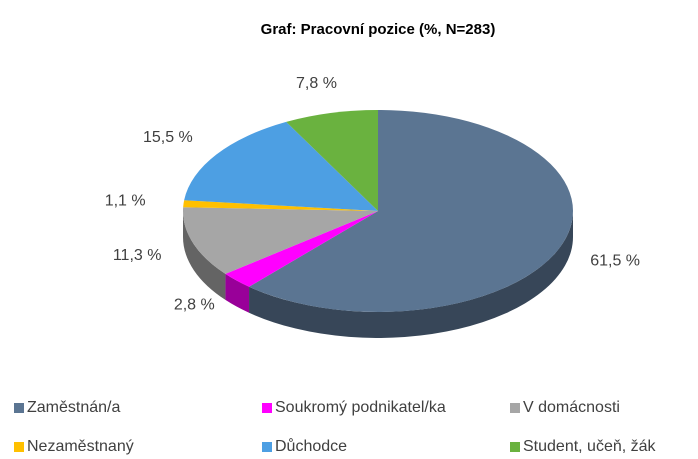 This screenshot has width=698, height=459. I want to click on legend-label: Student, učeň, žák, so click(590, 446).